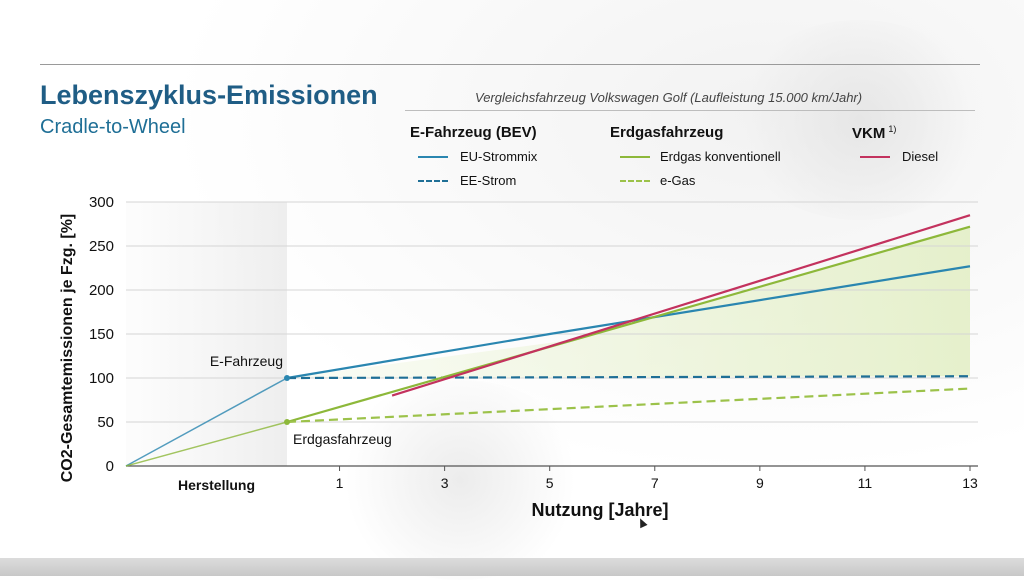 This screenshot has height=580, width=1024. What do you see at coordinates (105, 422) in the screenshot?
I see `y-tick-label: 50` at bounding box center [105, 422].